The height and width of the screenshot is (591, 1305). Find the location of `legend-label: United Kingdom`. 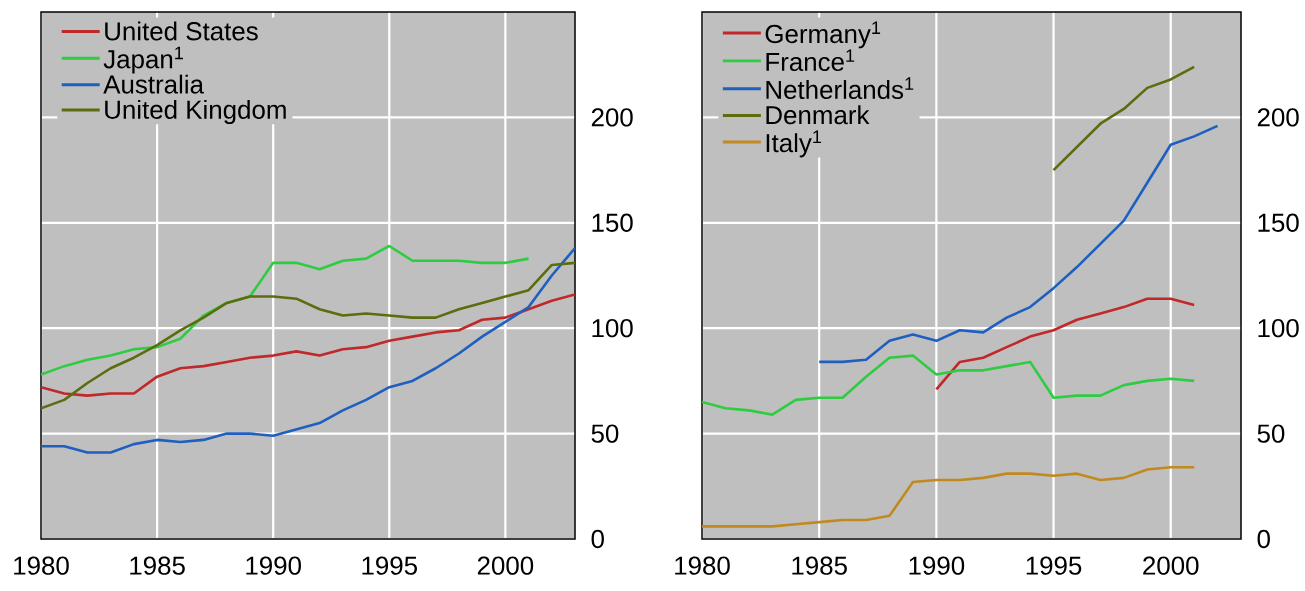

legend-label: United Kingdom is located at coordinates (195, 112).